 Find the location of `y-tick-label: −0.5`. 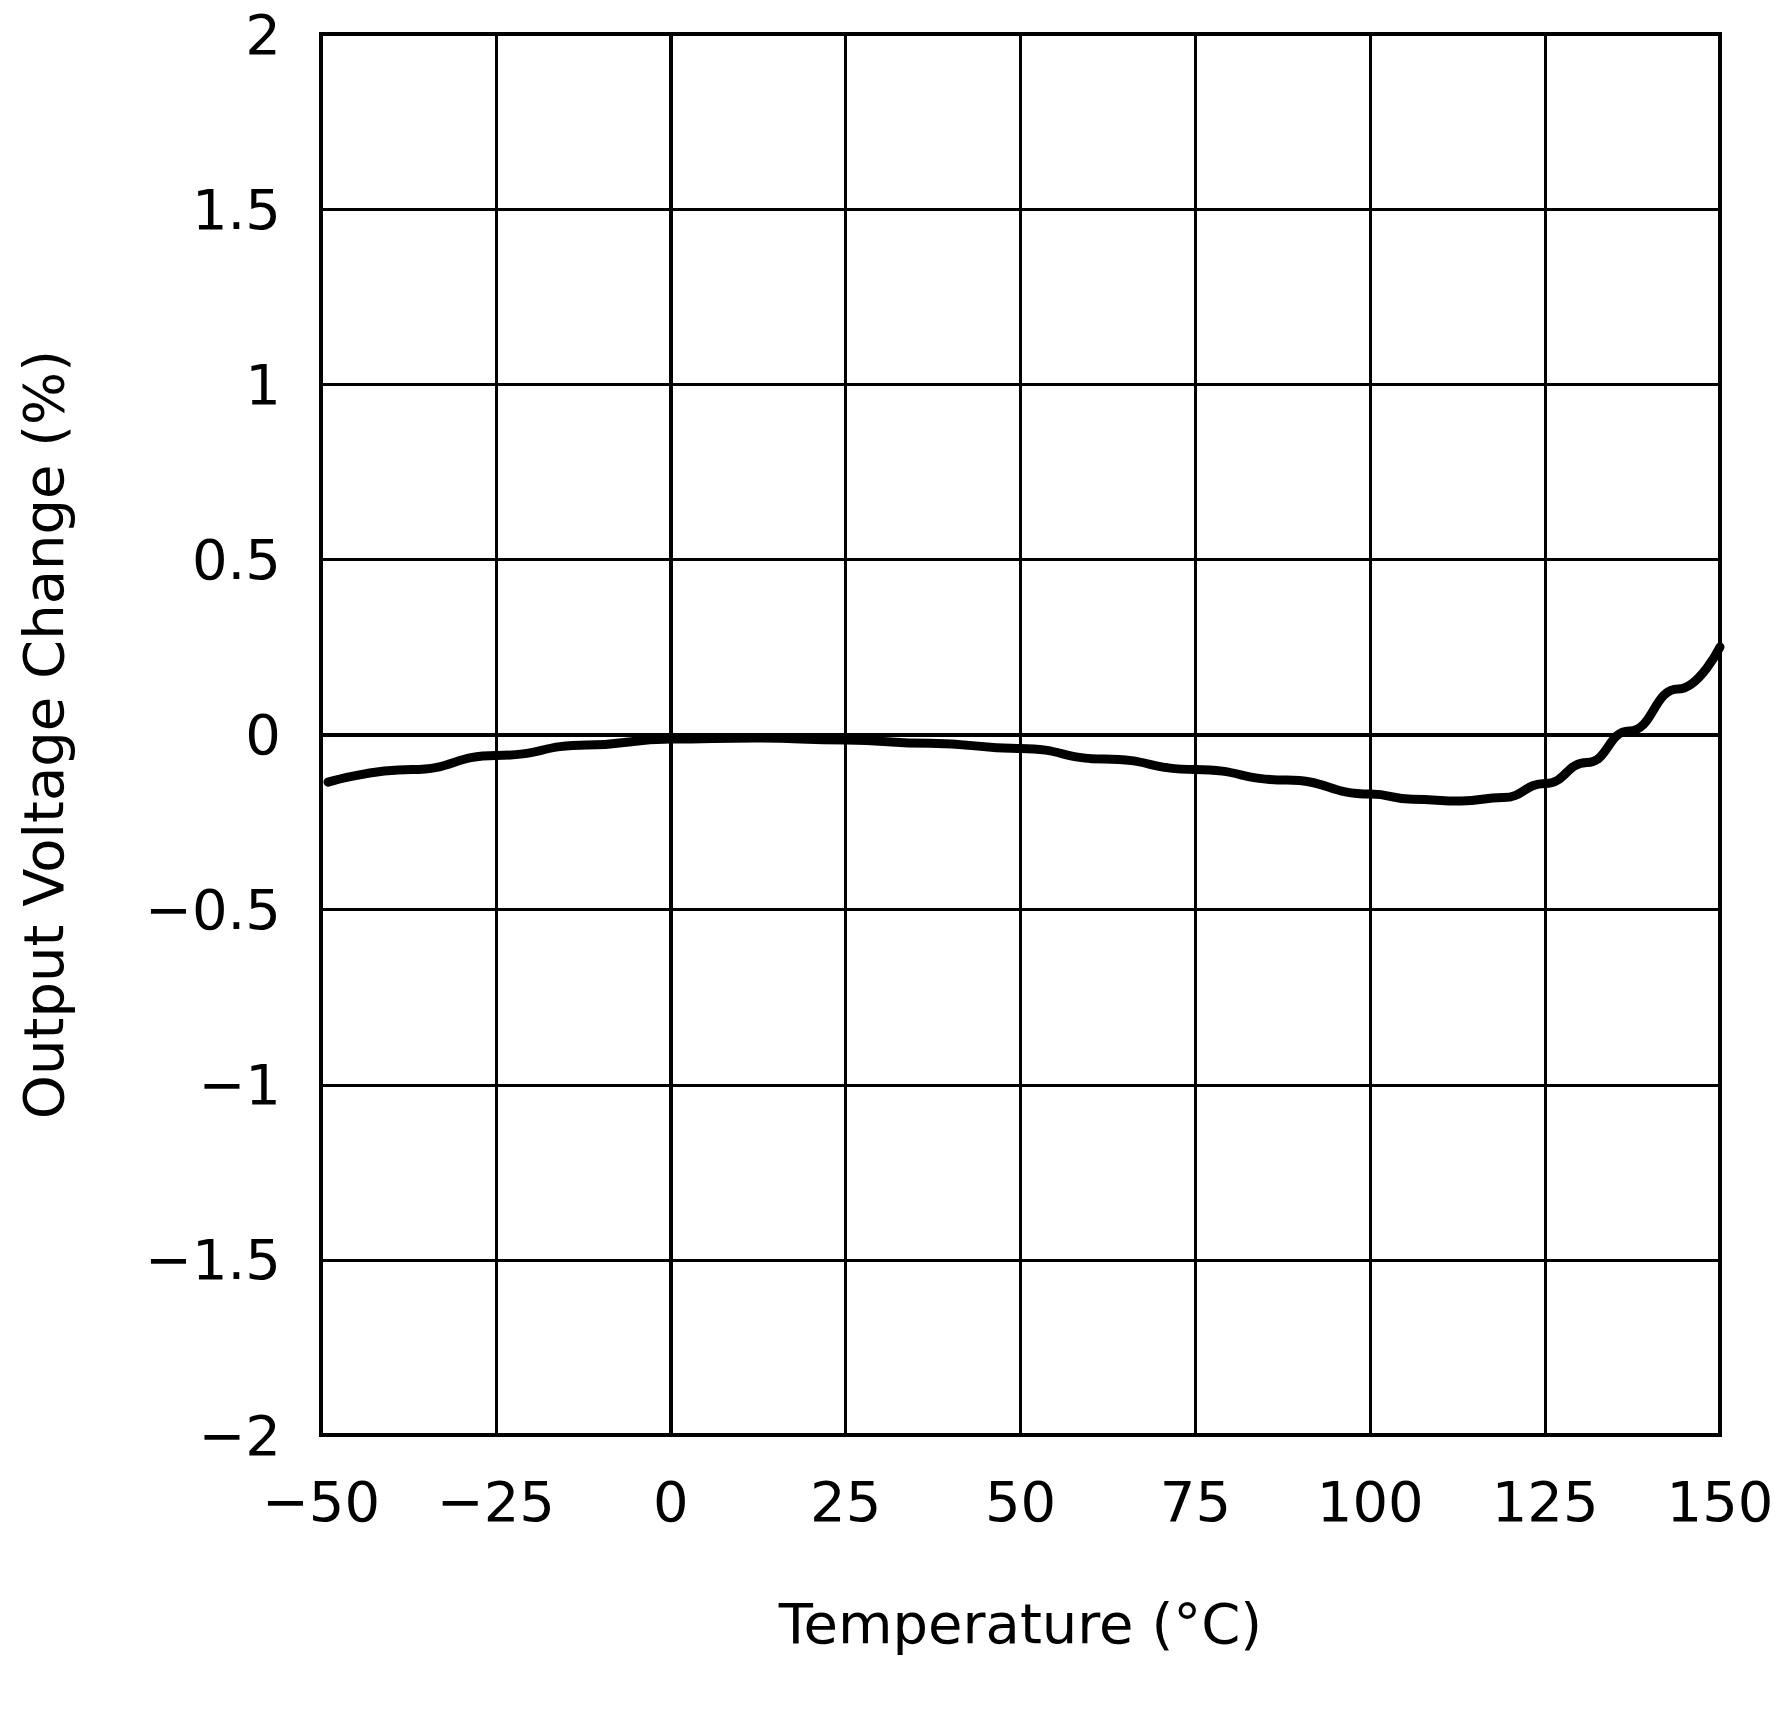

y-tick-label: −0.5 is located at coordinates (213, 910).